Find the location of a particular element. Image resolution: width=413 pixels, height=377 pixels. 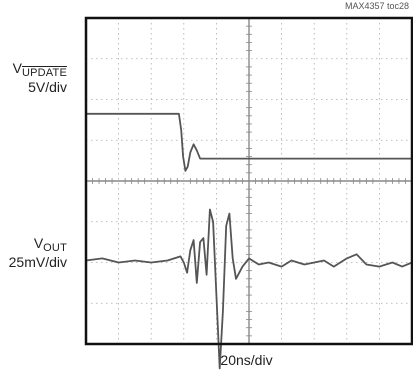

channel1-scale: 5V/div is located at coordinates (47, 87).